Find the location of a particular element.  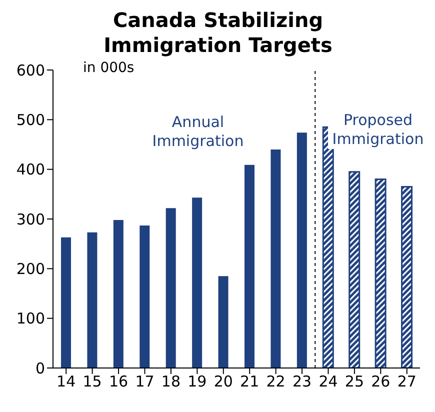

x-tick-label: 17 is located at coordinates (144, 381).